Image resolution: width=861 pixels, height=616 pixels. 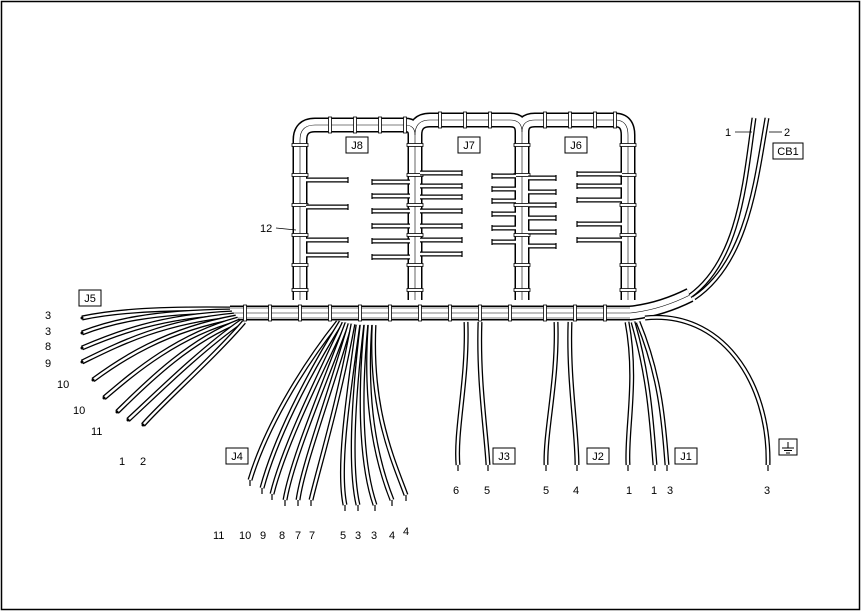 I want to click on j2-labels: 5 4, so click(x=561, y=491).